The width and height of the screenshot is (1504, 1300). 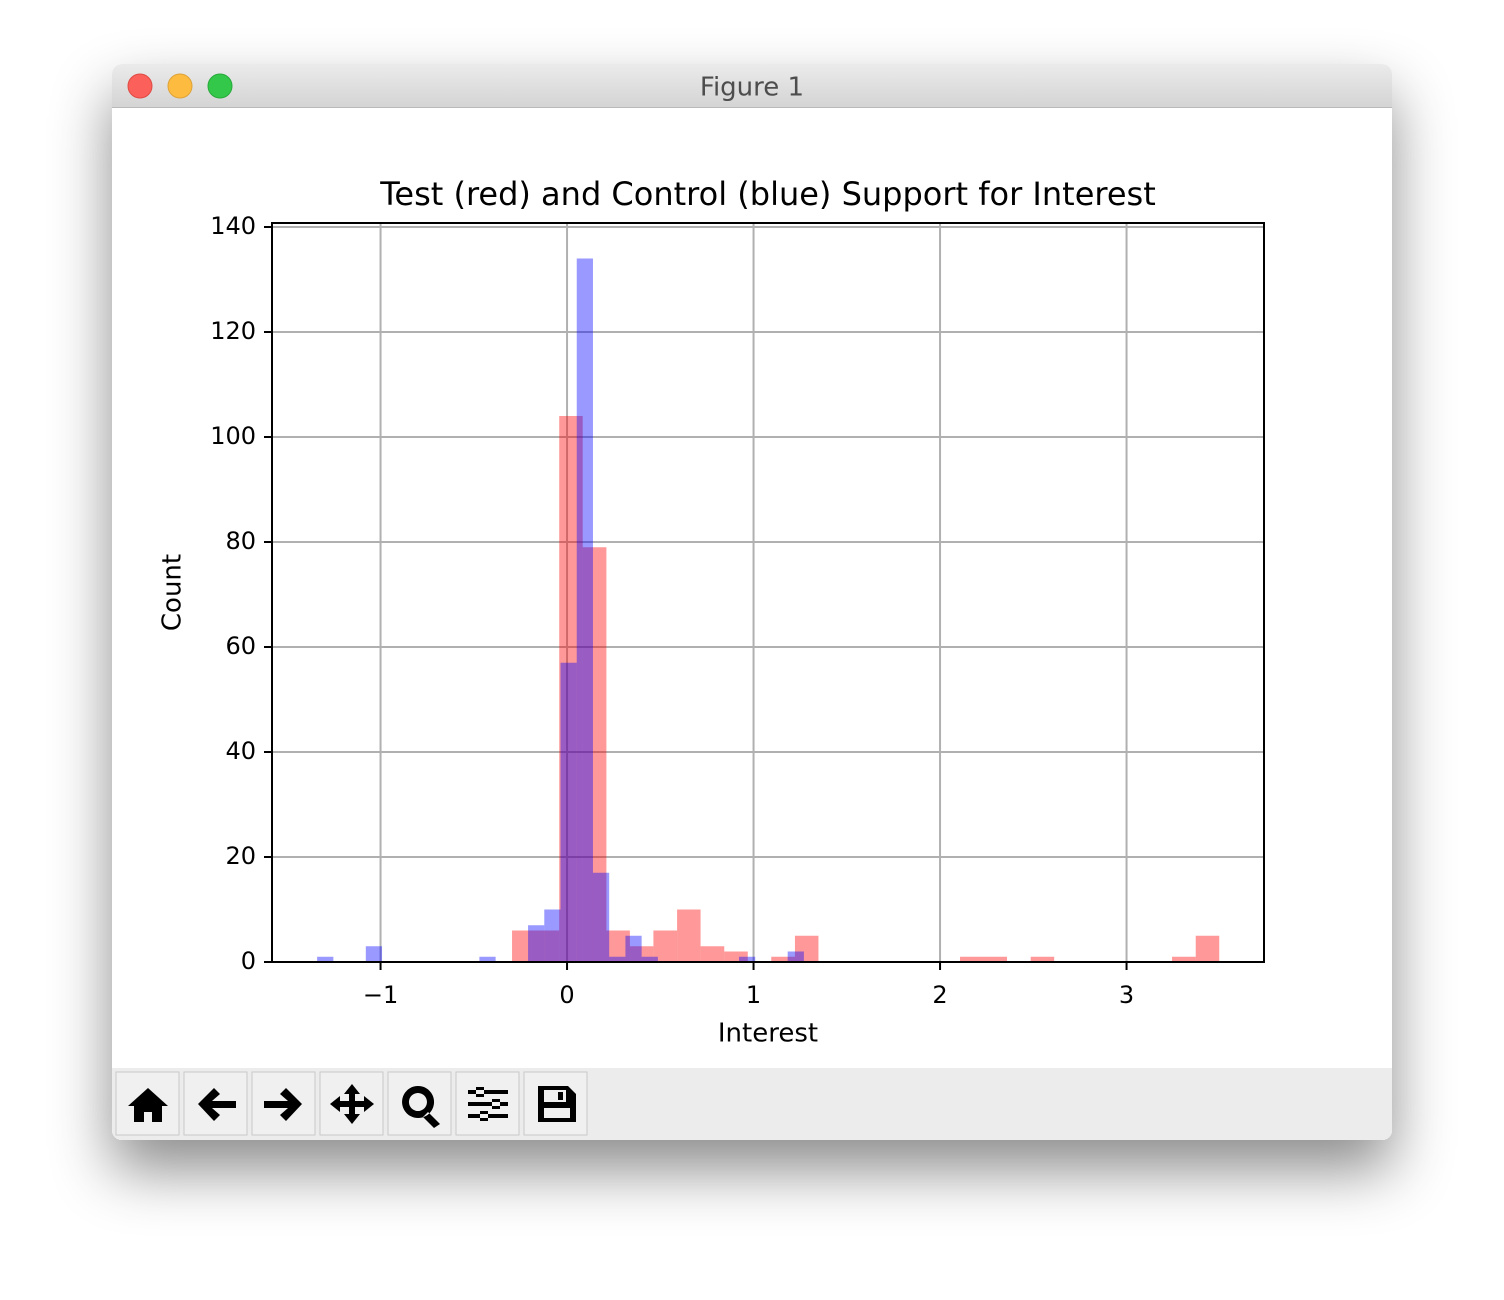 I want to click on back-button-icon, so click(x=217, y=1104).